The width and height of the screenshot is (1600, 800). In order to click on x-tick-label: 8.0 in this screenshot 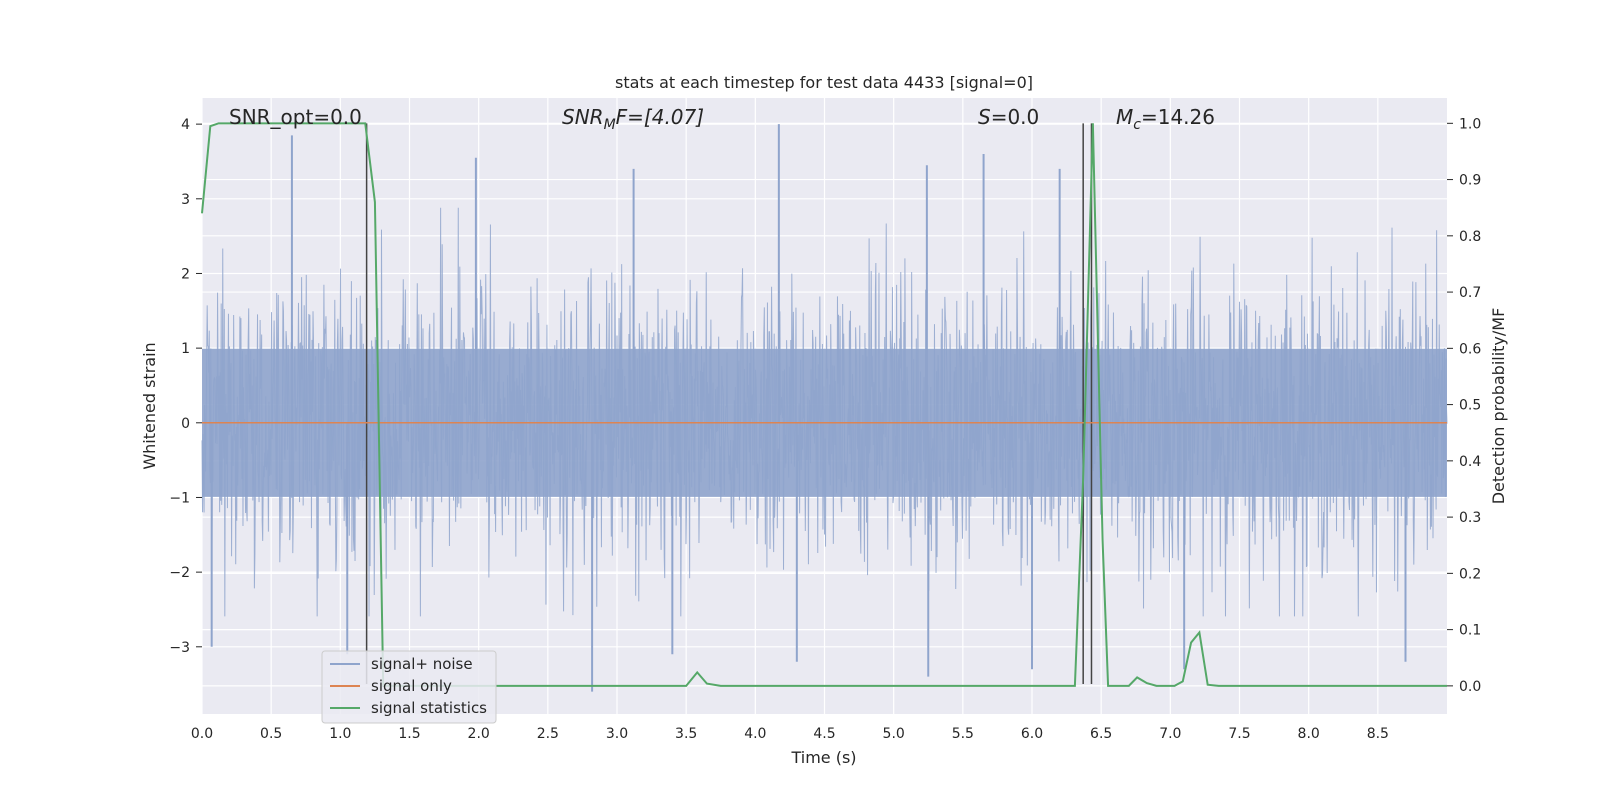, I will do `click(1309, 734)`.